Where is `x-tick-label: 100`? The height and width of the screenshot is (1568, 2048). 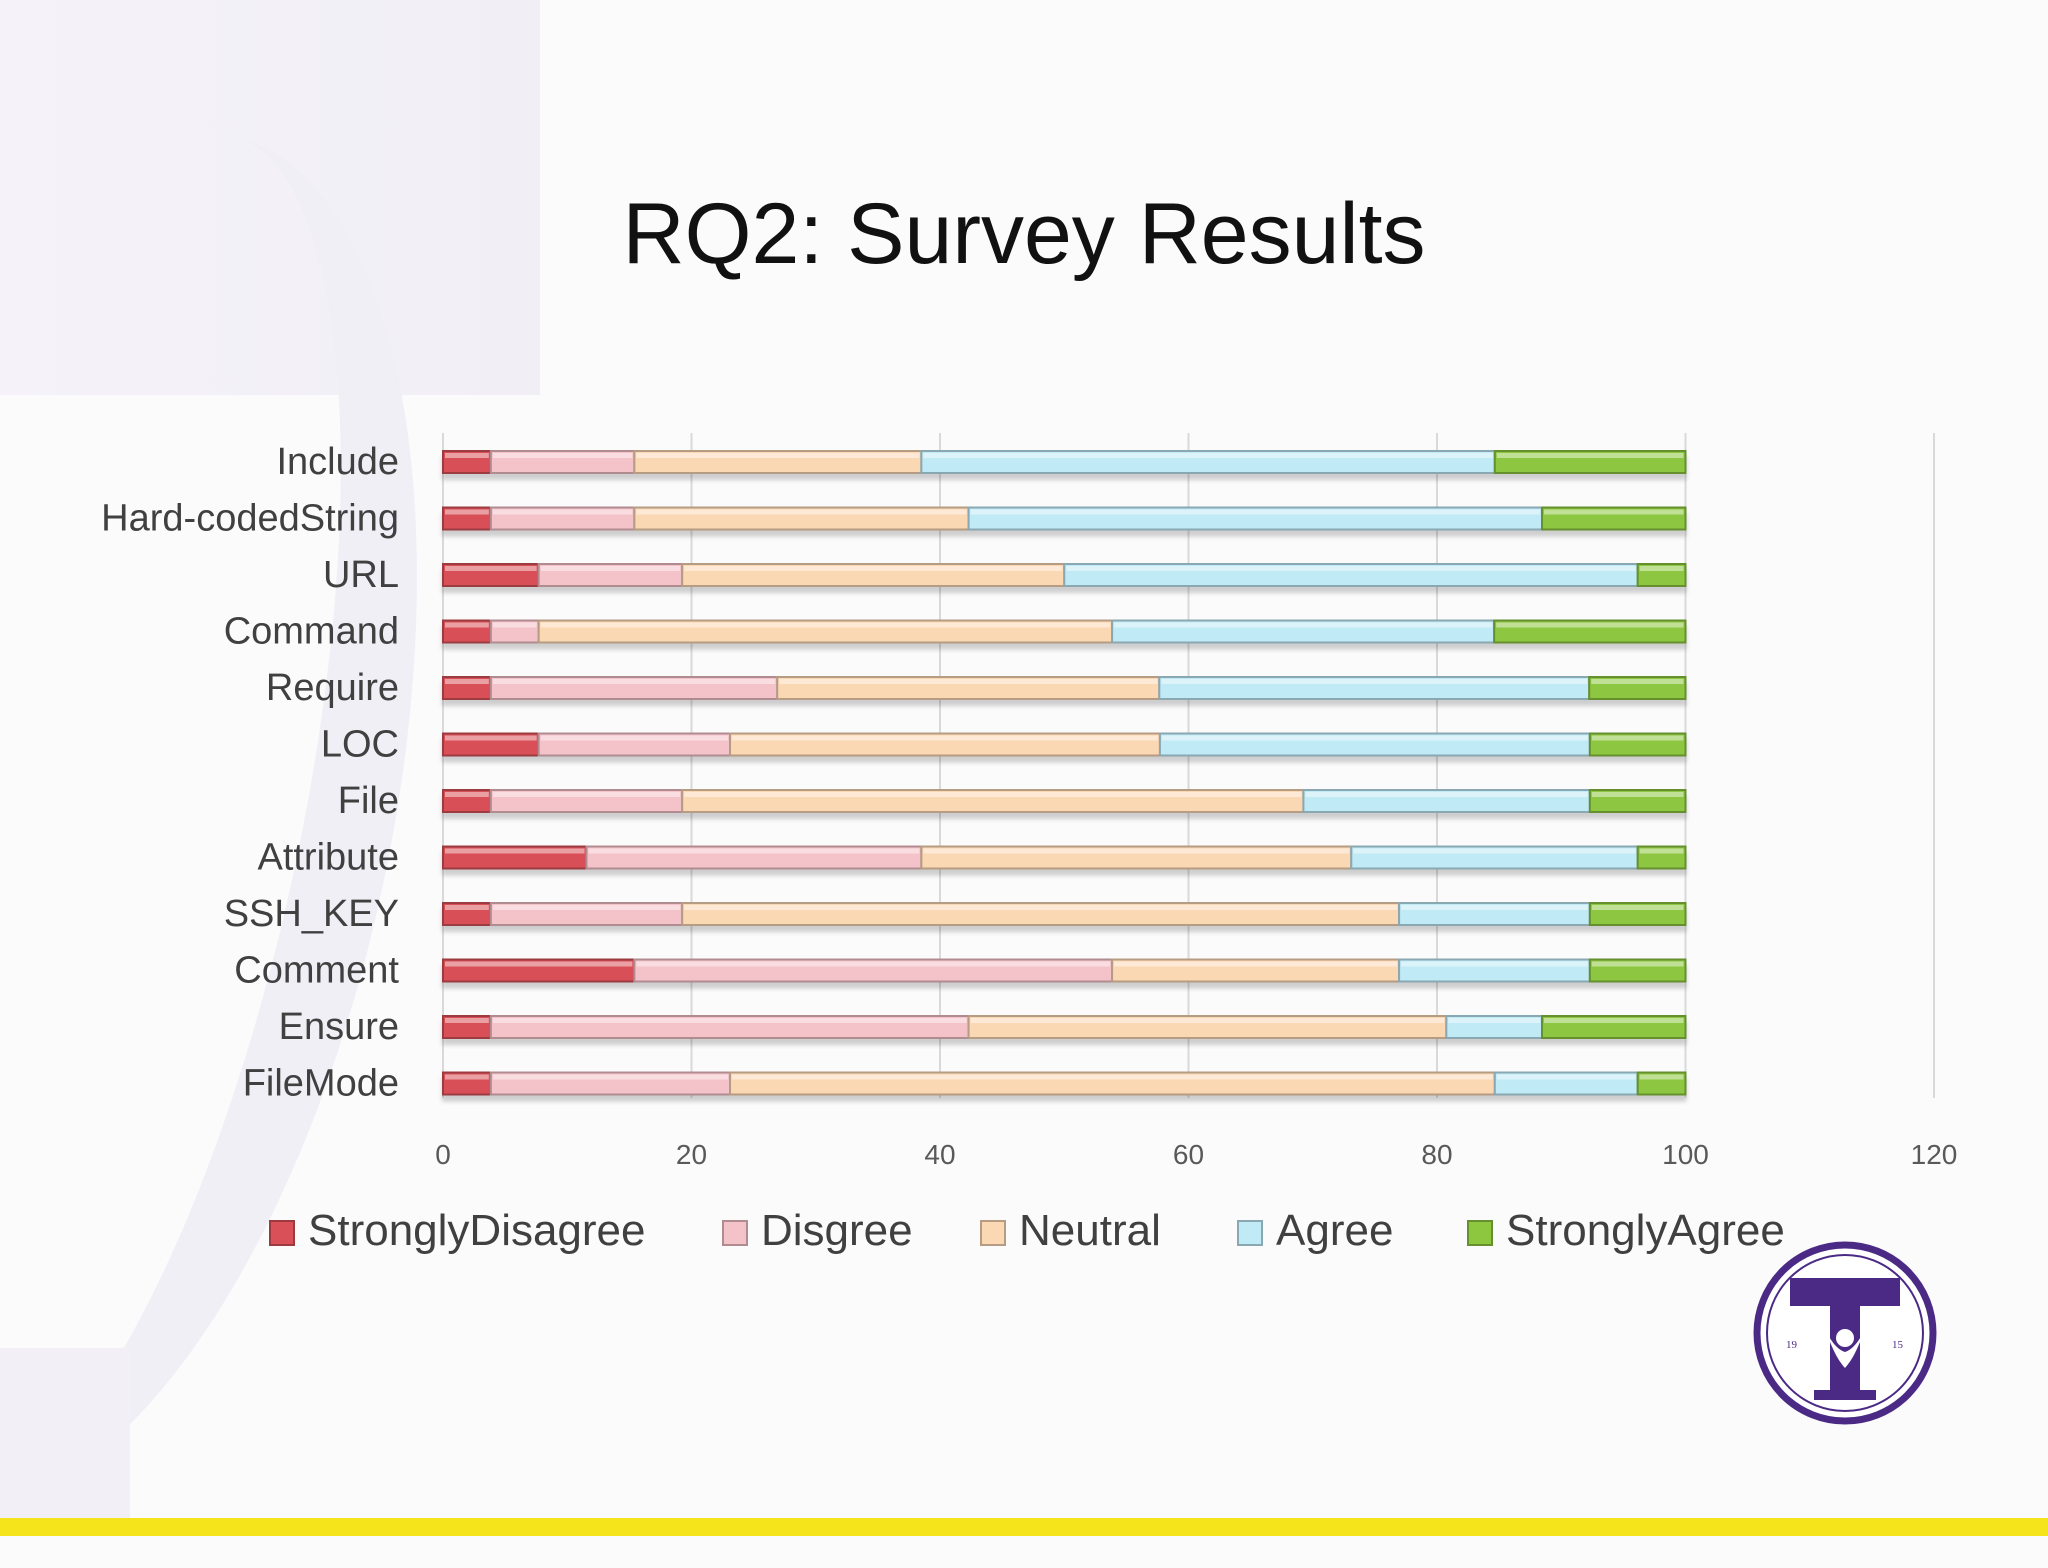 x-tick-label: 100 is located at coordinates (1685, 1154).